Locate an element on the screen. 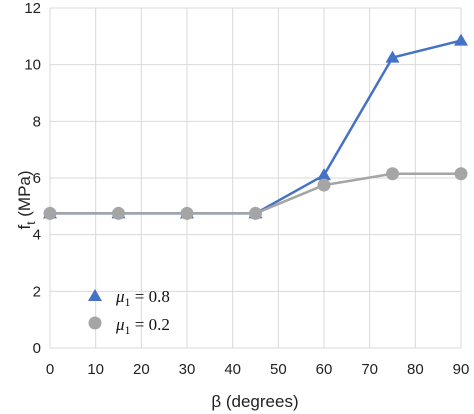 This screenshot has height=414, width=474. legend-label-series-2: μ1 = 0.2 is located at coordinates (142, 326).